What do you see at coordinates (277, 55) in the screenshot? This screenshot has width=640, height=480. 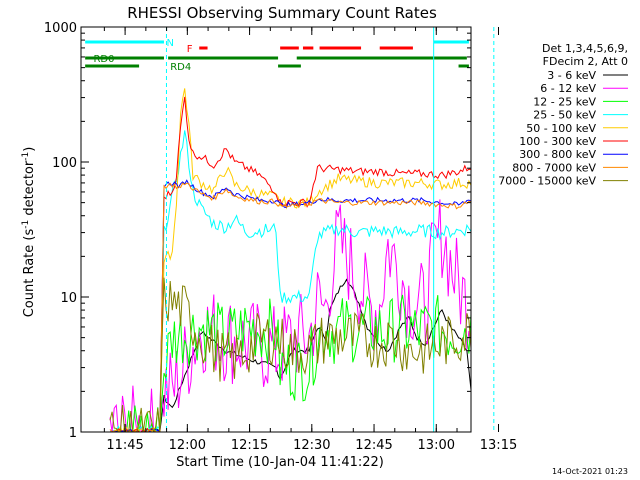 I see `instrument-state-bars: N F RD0 RD4` at bounding box center [277, 55].